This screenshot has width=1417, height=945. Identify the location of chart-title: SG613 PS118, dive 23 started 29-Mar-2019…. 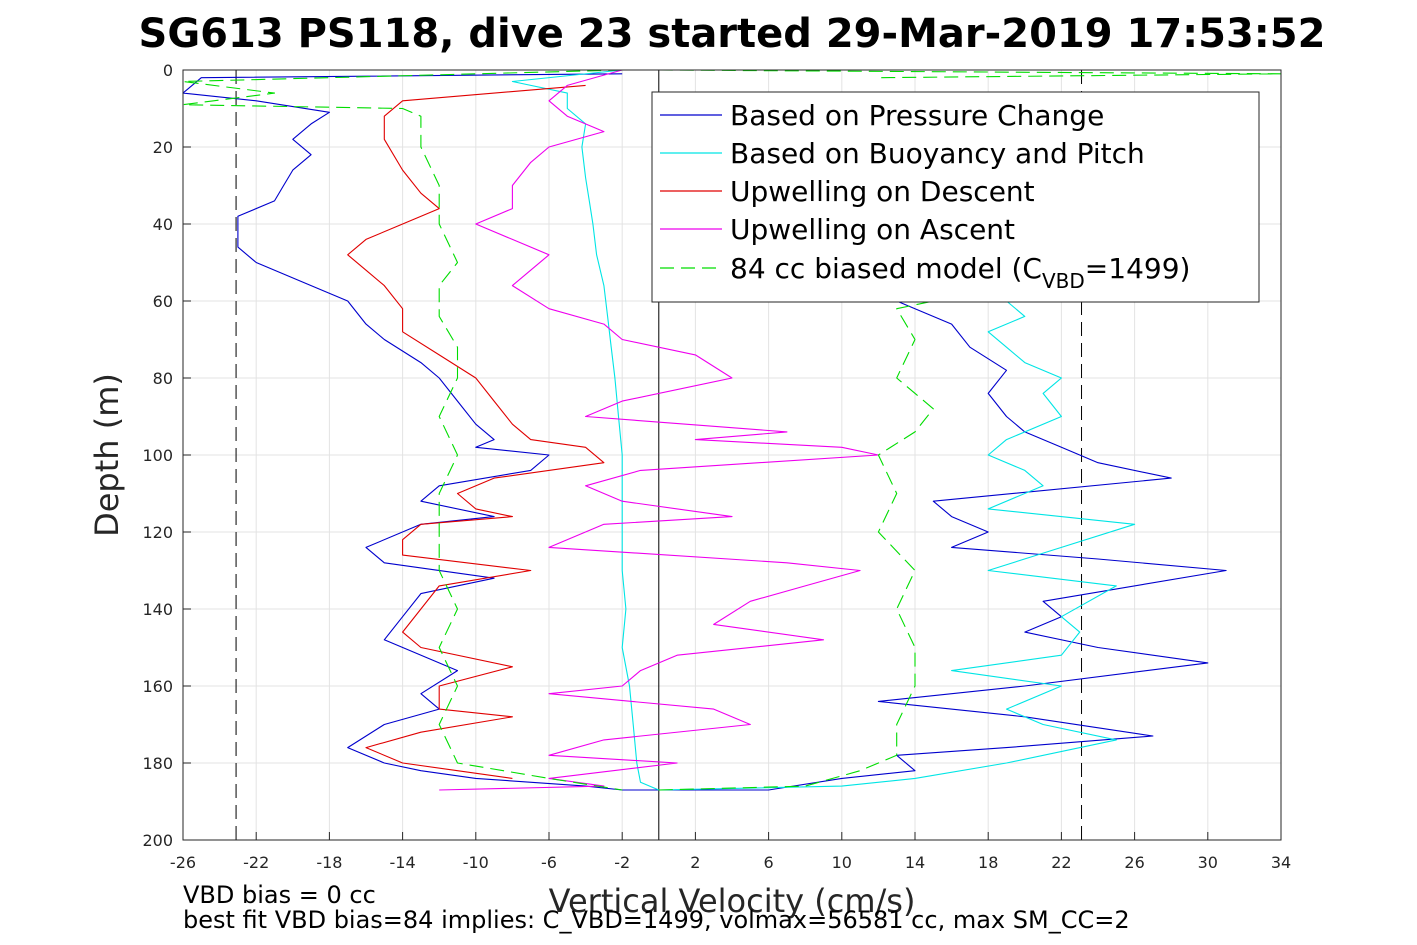
(732, 34).